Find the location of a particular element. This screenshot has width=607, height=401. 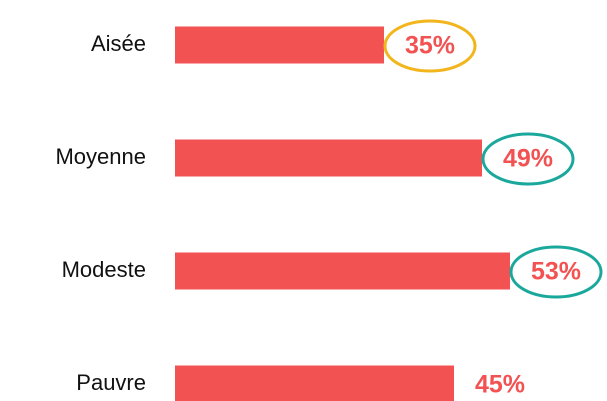

value-label: 35% is located at coordinates (430, 46).